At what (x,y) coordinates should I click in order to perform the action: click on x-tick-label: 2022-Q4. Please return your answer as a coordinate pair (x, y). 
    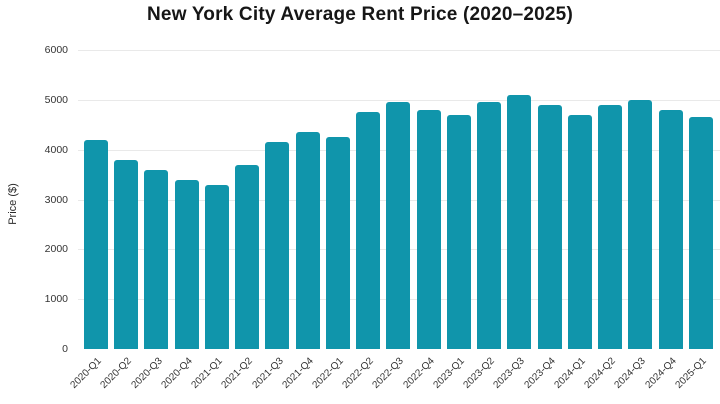
    Looking at the image, I should click on (419, 373).